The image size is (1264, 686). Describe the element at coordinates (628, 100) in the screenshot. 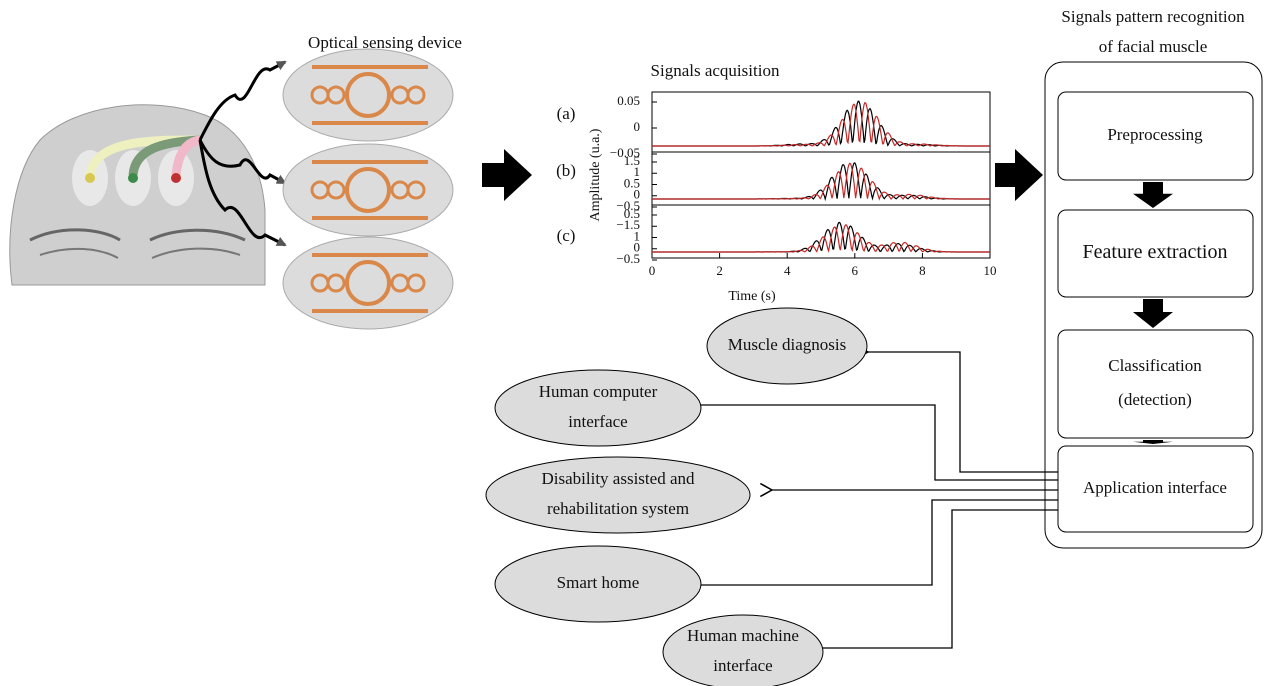

I see `y-tick-label: 0.05` at that location.